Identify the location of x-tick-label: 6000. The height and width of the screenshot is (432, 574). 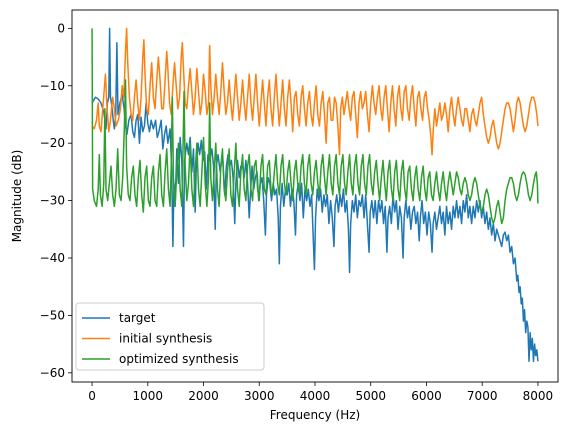
(426, 396).